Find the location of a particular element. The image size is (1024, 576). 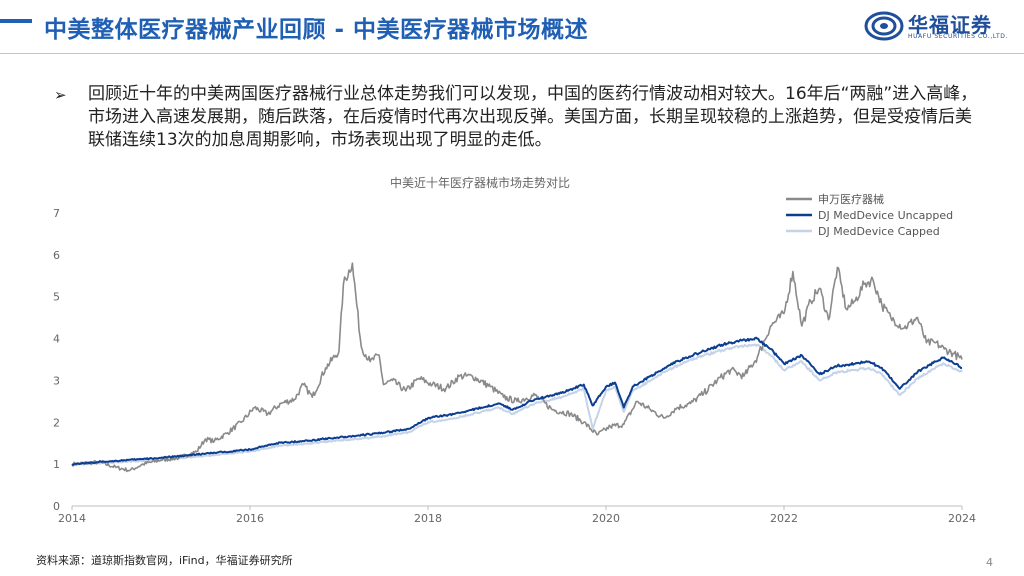

logo-text-en: HUAFU SECURITIES CO.,LTD. is located at coordinates (958, 36).